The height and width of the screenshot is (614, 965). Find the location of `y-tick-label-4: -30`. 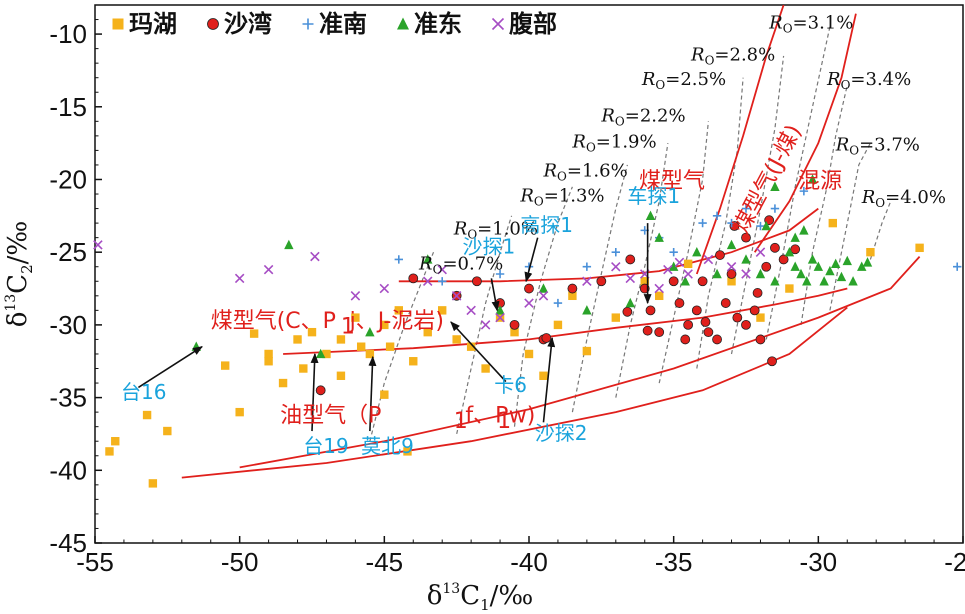

y-tick-label-4: -30 is located at coordinates (68, 325).